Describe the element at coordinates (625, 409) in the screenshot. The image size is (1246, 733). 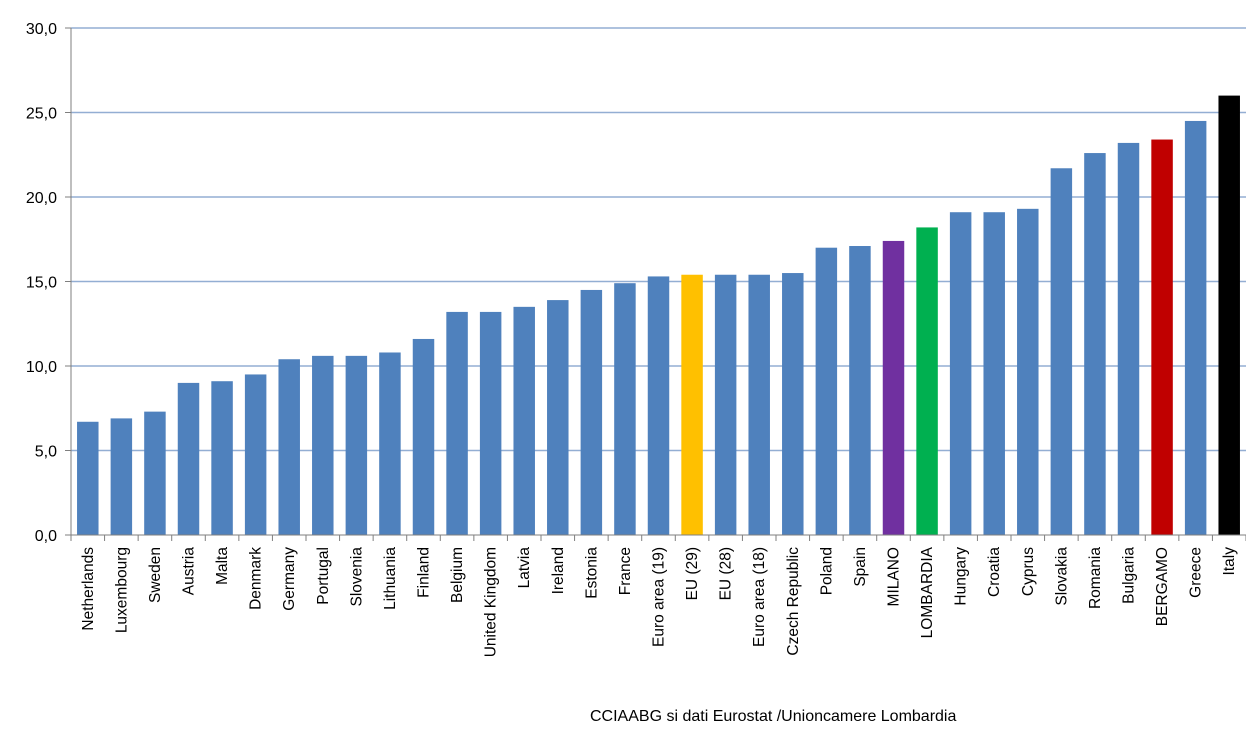
I see `bar-france` at that location.